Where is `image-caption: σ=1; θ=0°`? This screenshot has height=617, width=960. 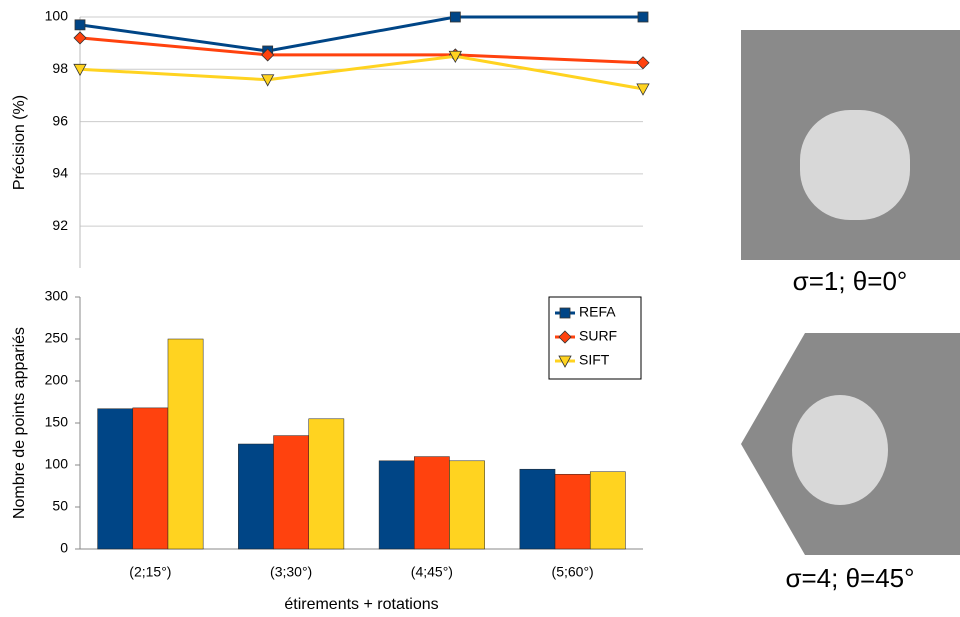
image-caption: σ=1; θ=0° is located at coordinates (850, 281).